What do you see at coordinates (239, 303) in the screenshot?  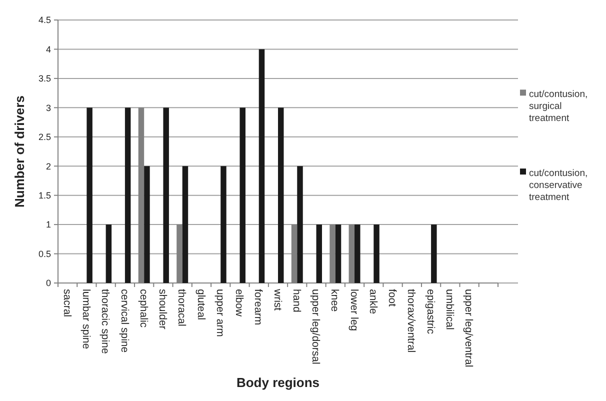 I see `x-tick-label: elbow` at bounding box center [239, 303].